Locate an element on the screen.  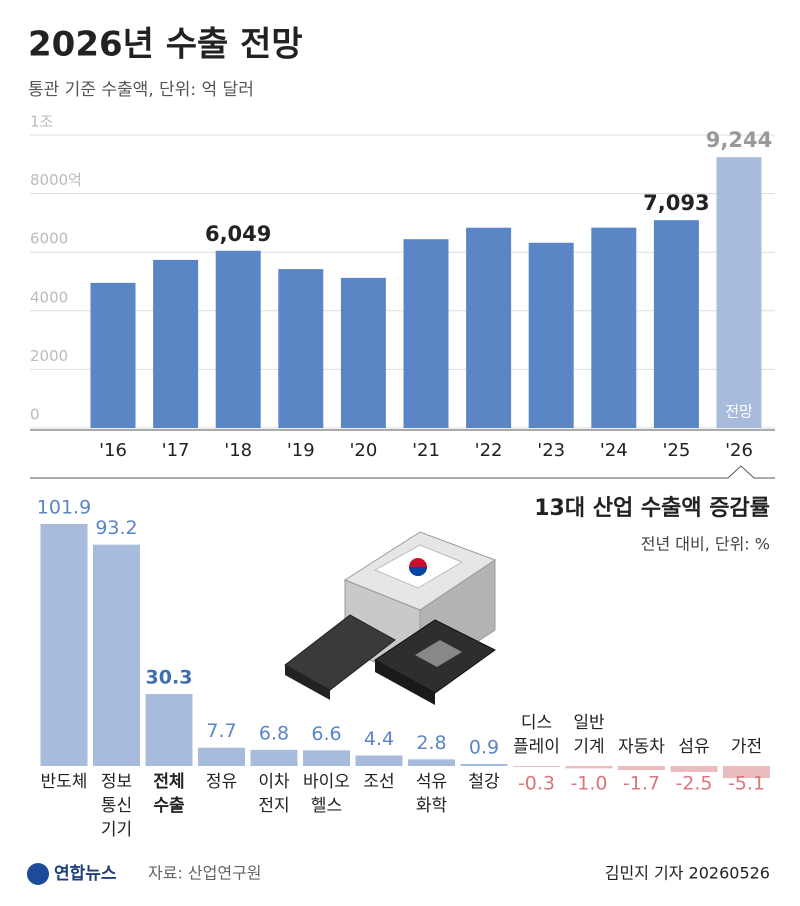
x-tick-label: '19 is located at coordinates (301, 450).